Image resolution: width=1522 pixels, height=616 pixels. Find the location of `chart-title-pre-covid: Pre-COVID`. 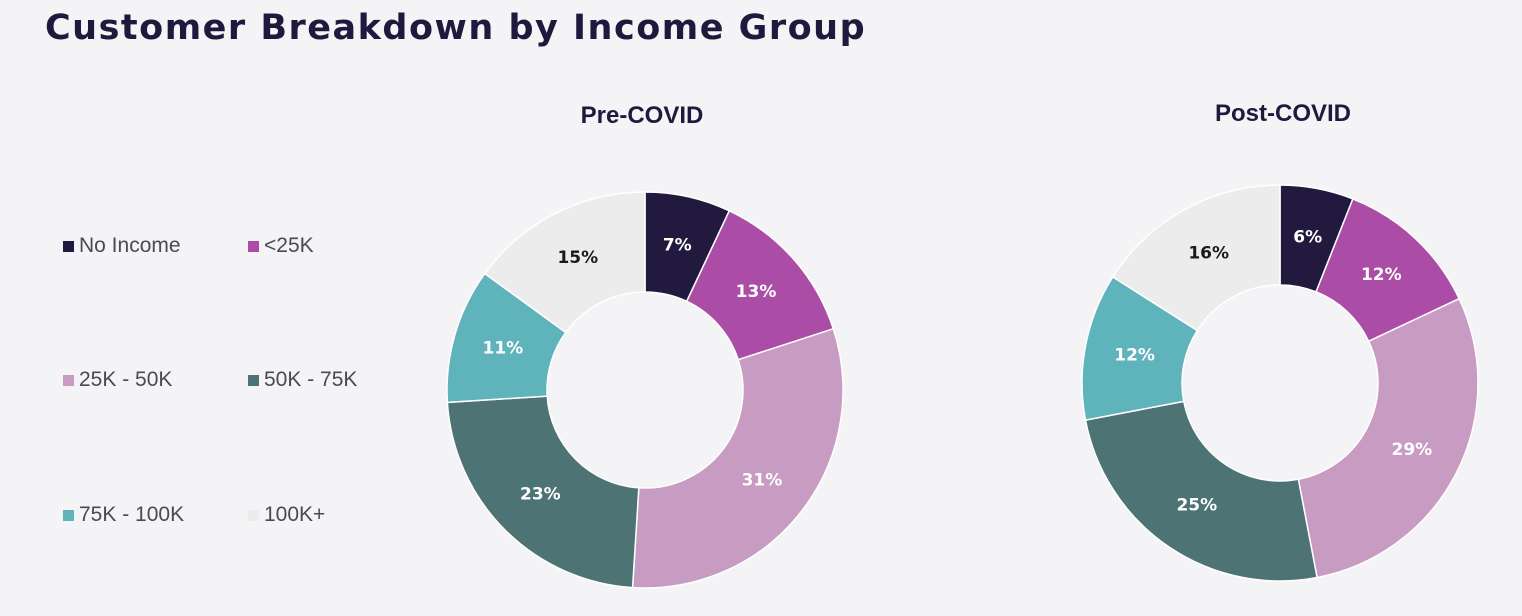

chart-title-pre-covid: Pre-COVID is located at coordinates (642, 115).